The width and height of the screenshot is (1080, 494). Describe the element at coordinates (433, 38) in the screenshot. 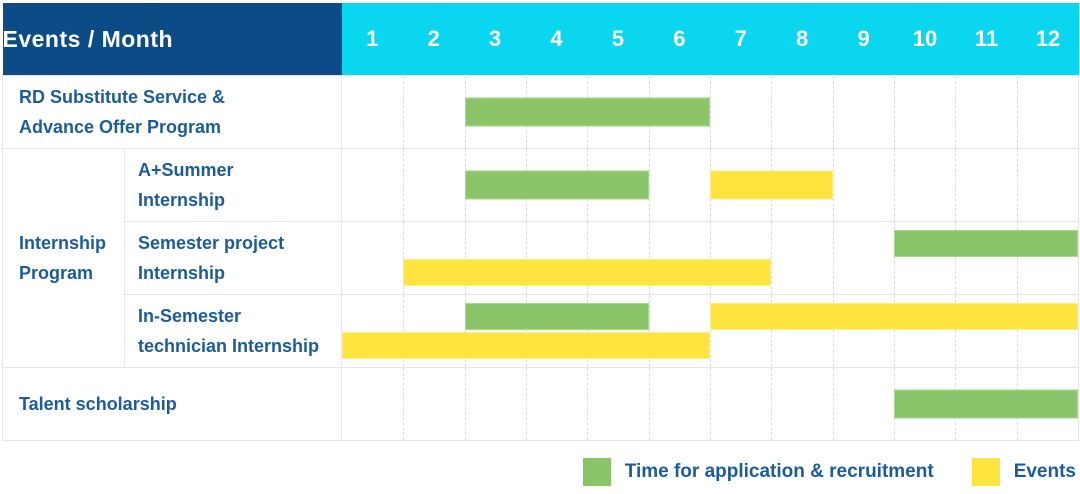

I see `month-label-2: 2` at that location.